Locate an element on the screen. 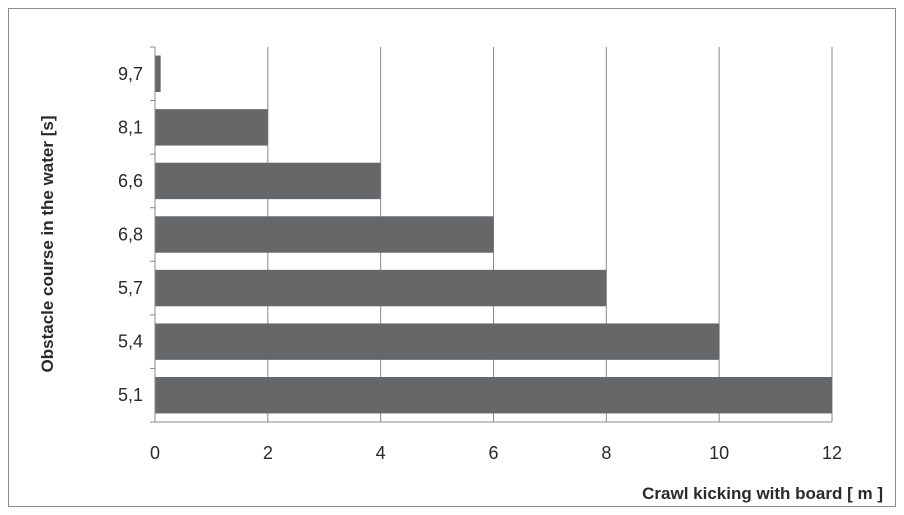 This screenshot has height=515, width=904. y-tick-label: 6,8 is located at coordinates (130, 235).